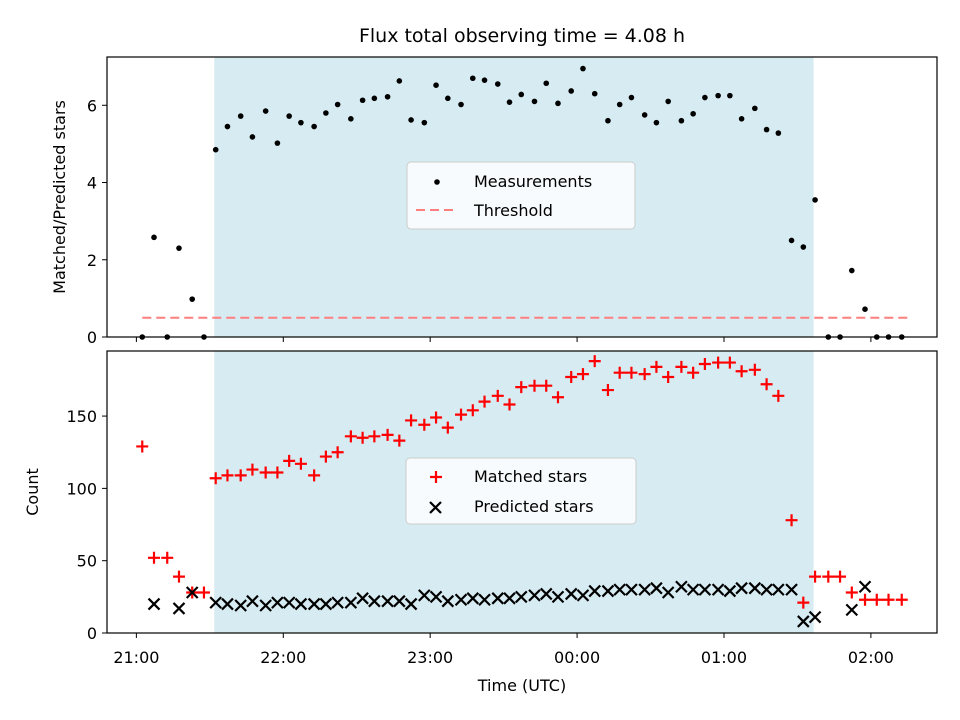 The image size is (960, 720). I want to click on top-legend-box, so click(521, 195).